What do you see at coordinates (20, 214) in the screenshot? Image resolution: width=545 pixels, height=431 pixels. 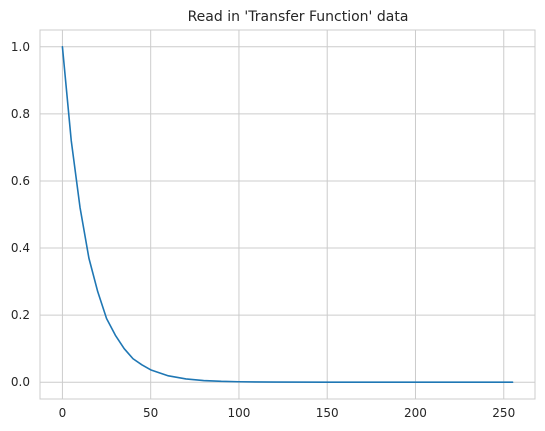 I see `y-tick-labels: 0.0 0.2 0.4 0.6 0.8 1.0` at bounding box center [20, 214].